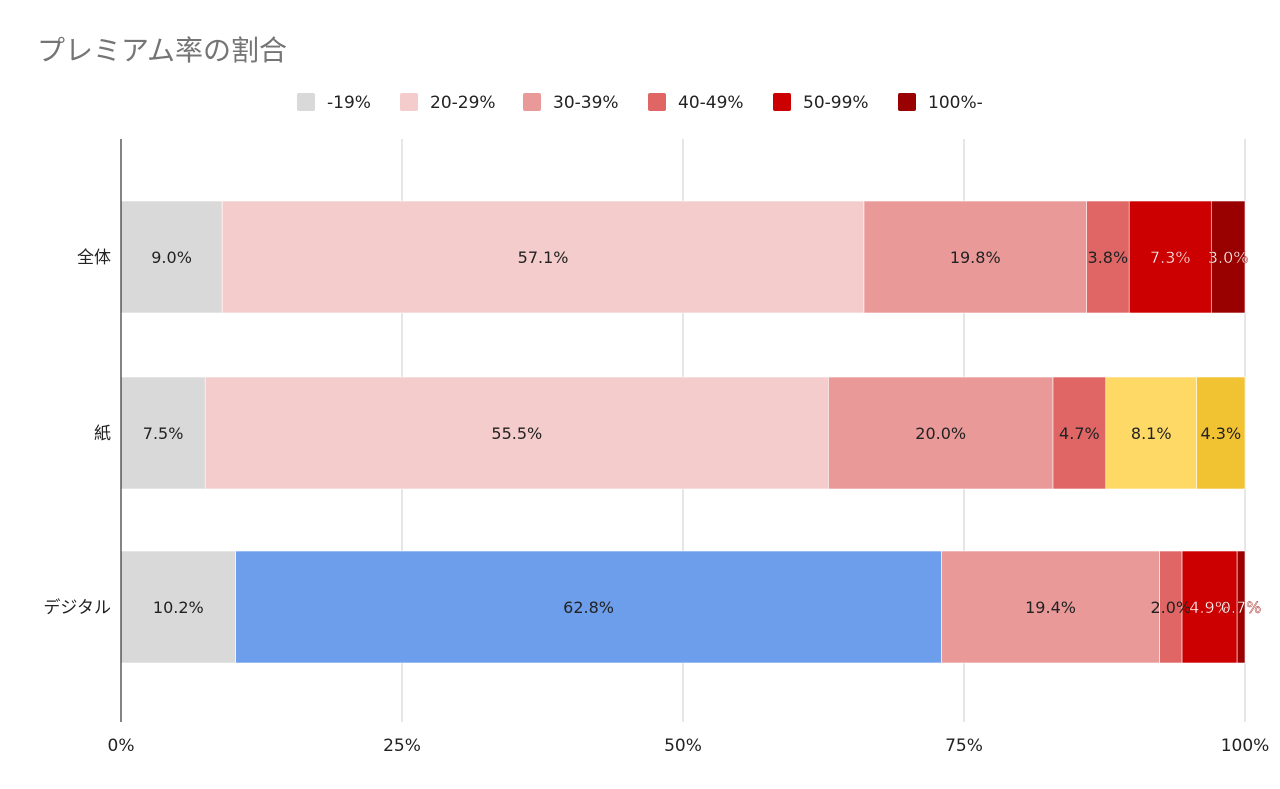  I want to click on data-label: 7.3%, so click(1170, 257).